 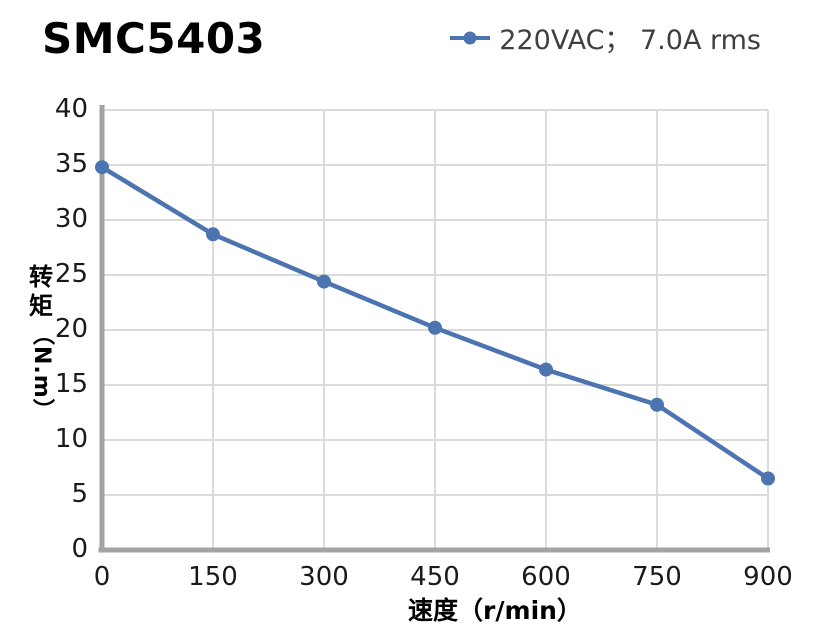 I want to click on y-tick-label: 10, so click(x=71, y=439).